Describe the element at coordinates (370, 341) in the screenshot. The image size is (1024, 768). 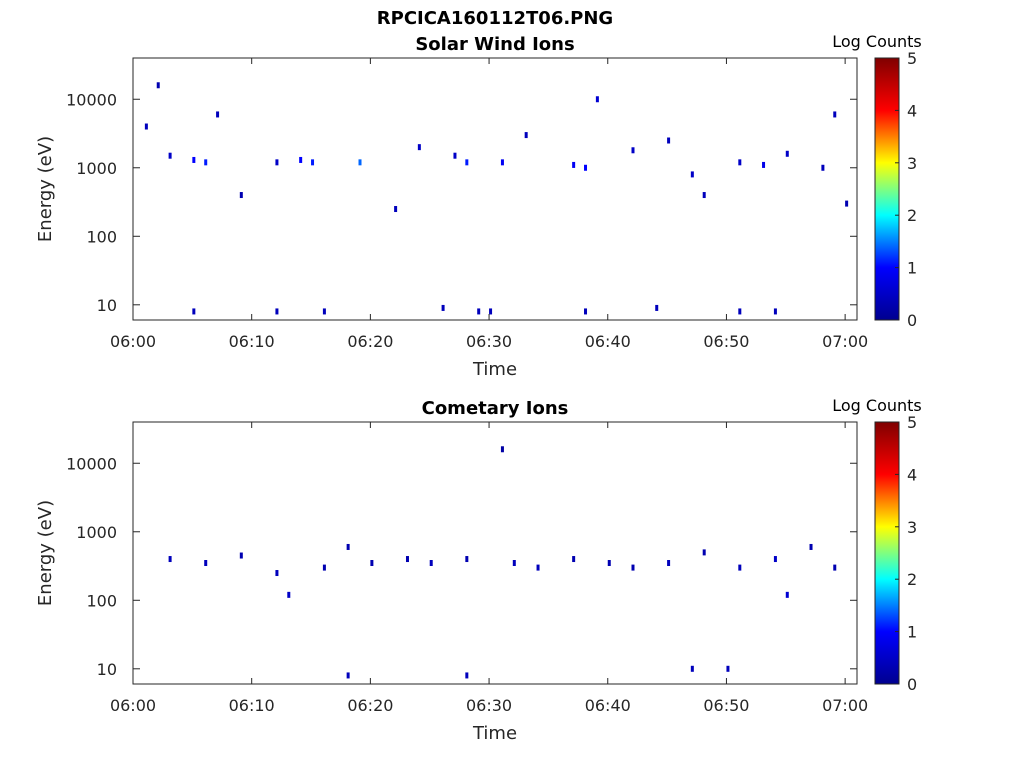
I see `x-tick-label: 06:20` at that location.